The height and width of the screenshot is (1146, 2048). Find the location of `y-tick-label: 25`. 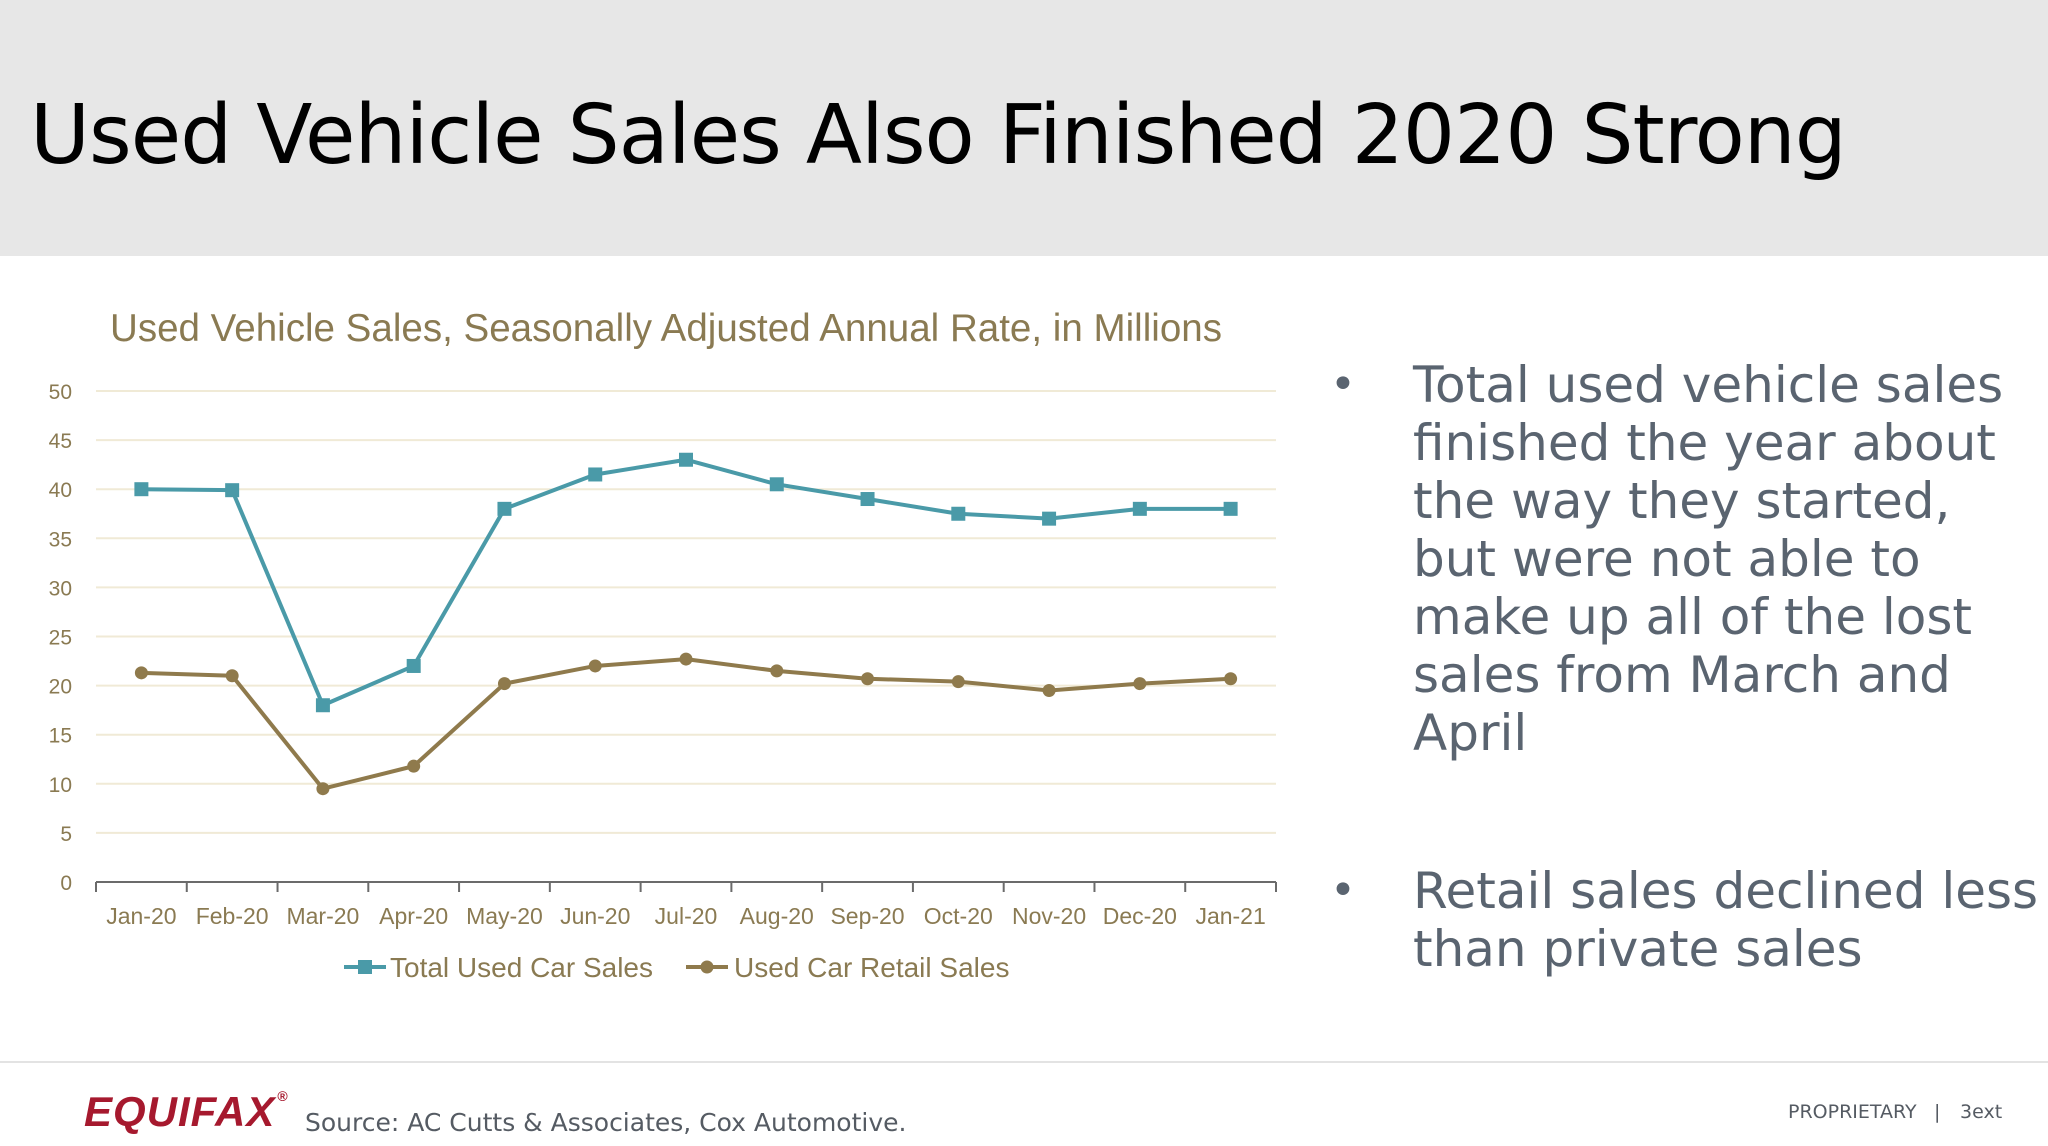

y-tick-label: 25 is located at coordinates (60, 638).